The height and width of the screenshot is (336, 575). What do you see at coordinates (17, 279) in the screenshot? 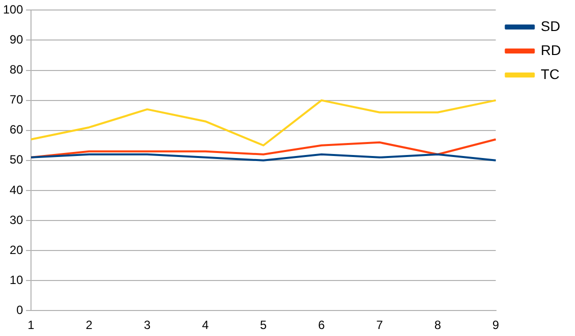
I see `y-tick-label: 10` at bounding box center [17, 279].